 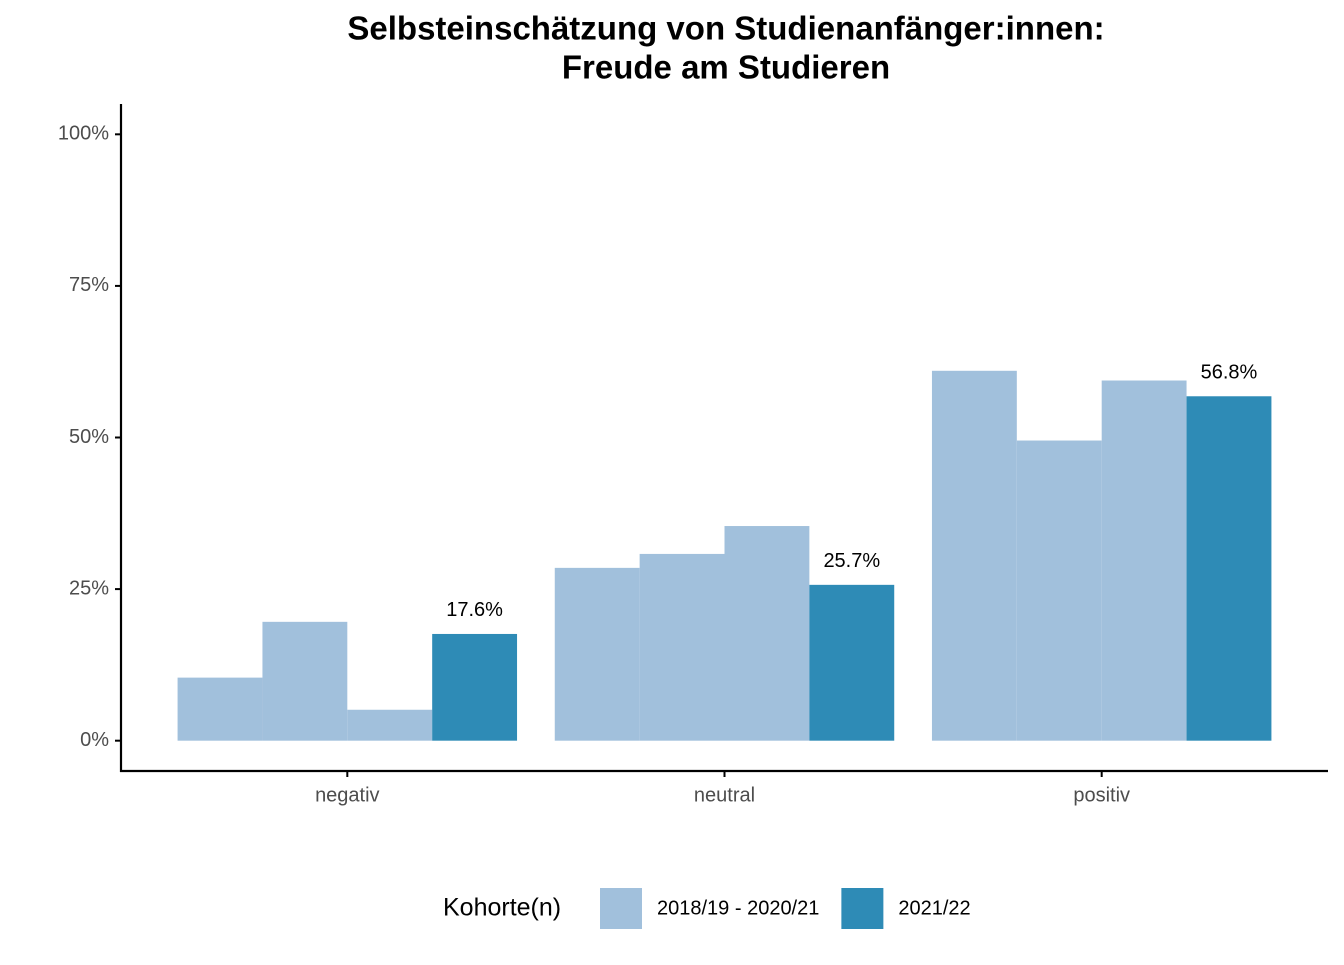 What do you see at coordinates (724, 795) in the screenshot?
I see `x-tick-label: neutral` at bounding box center [724, 795].